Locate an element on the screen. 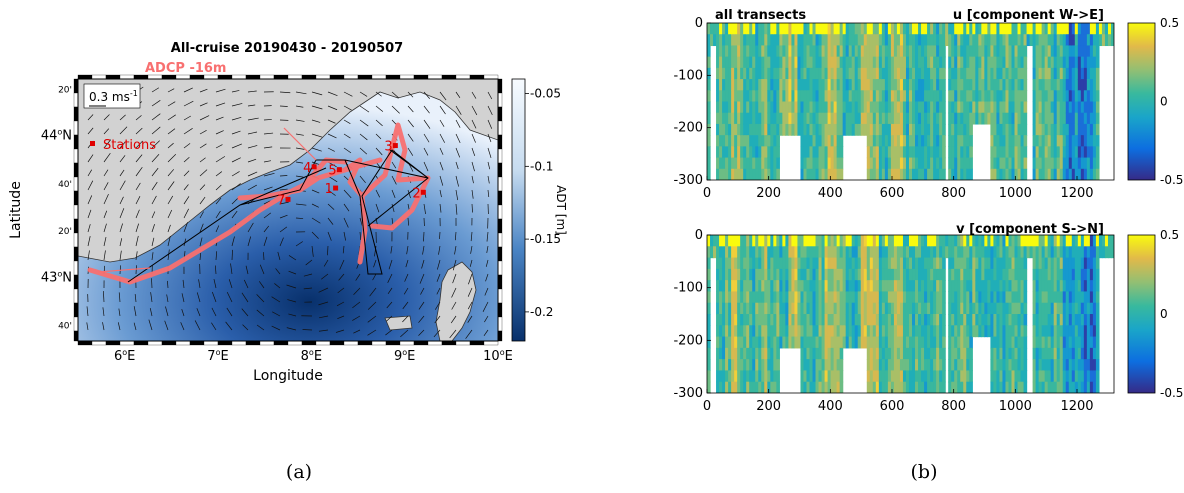 The width and height of the screenshot is (1184, 493). map-title: All-cruise 20190430 - 20190507 is located at coordinates (287, 48).